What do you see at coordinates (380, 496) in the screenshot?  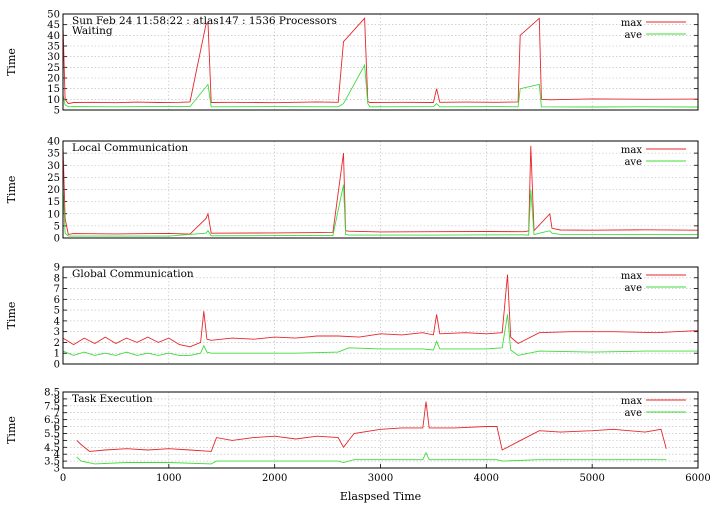 I see `x-axis-label: Elaspsed Time` at bounding box center [380, 496].